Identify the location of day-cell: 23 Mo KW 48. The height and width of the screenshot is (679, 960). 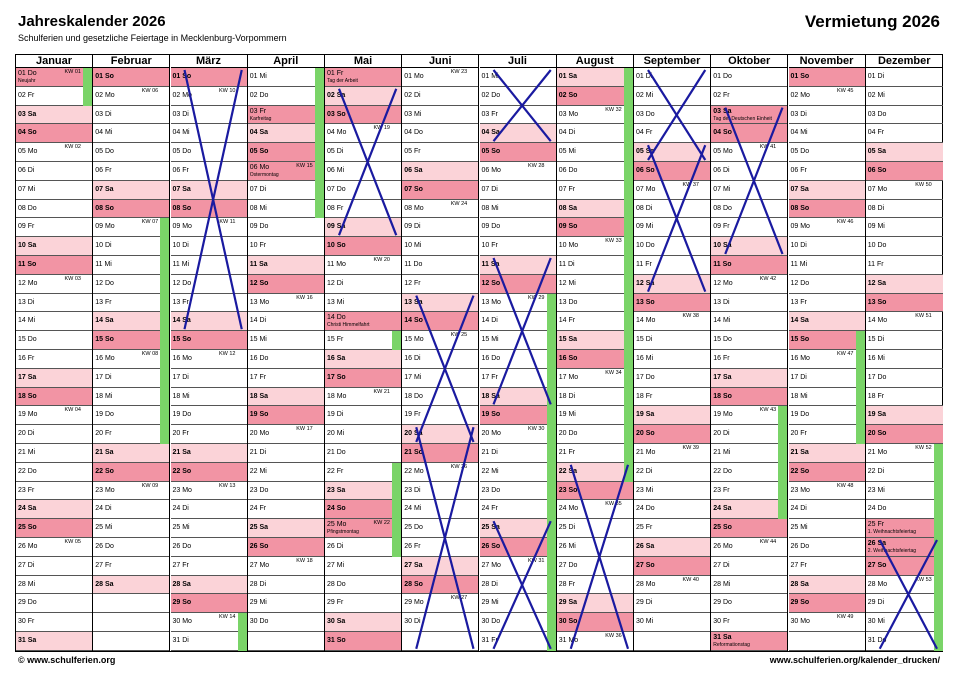
(826, 491).